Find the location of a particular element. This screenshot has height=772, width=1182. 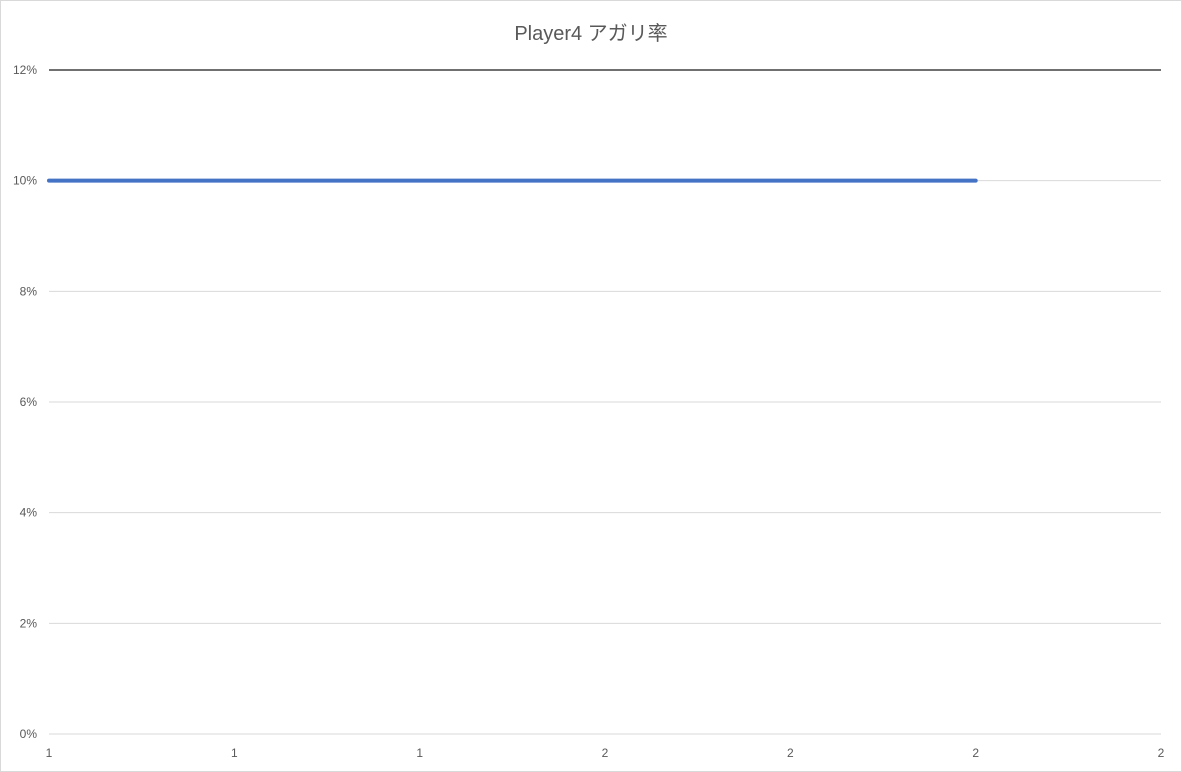

y-tick-label: 2% is located at coordinates (29, 623).